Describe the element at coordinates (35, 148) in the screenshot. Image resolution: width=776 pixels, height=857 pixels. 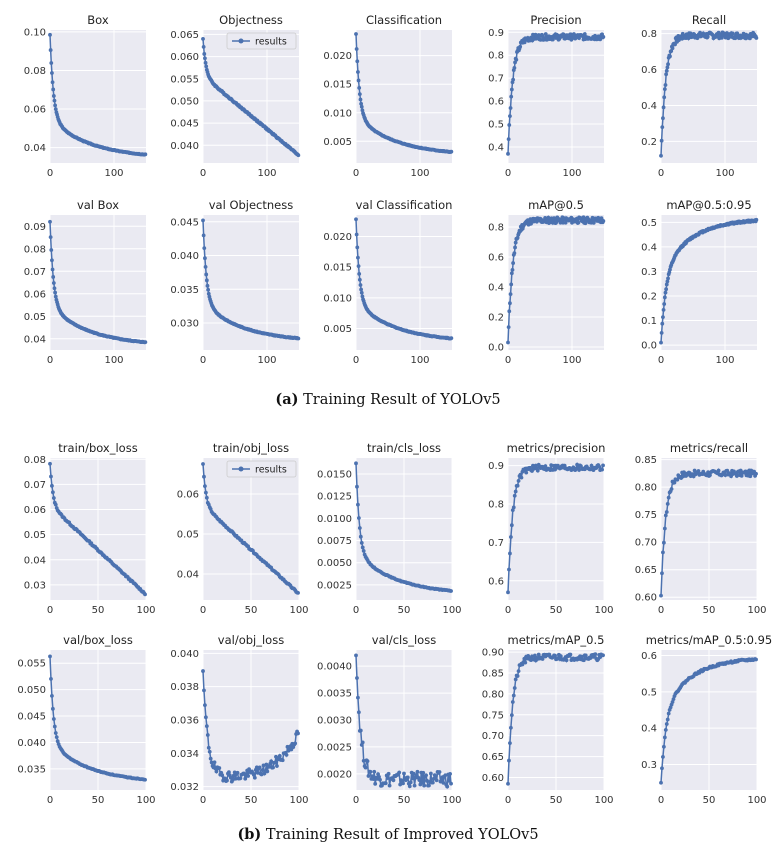
I see `y-tick-label: 0.04` at that location.